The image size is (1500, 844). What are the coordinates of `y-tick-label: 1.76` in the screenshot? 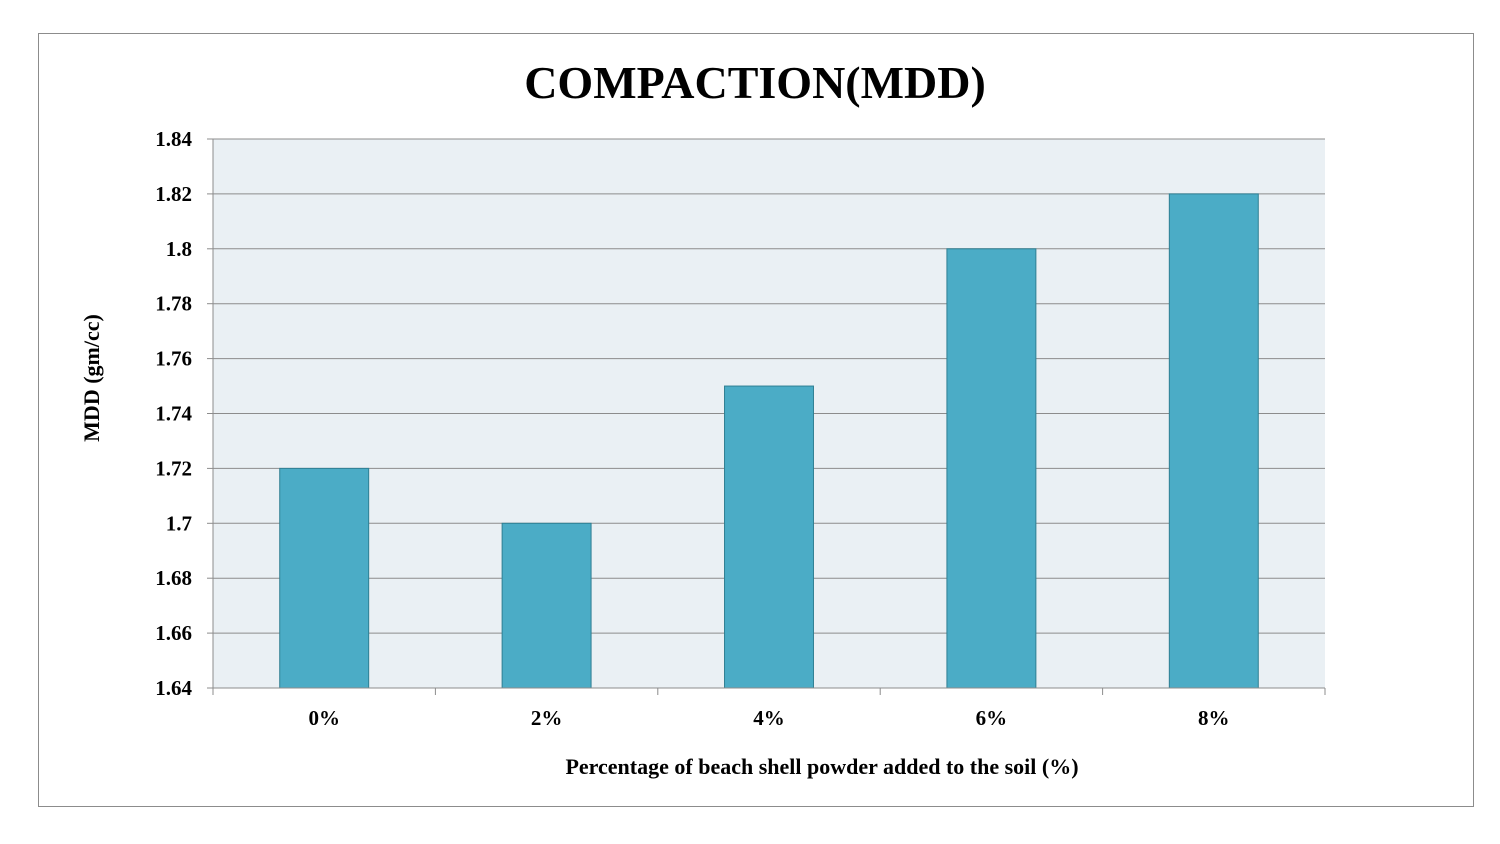 It's located at (173, 359).